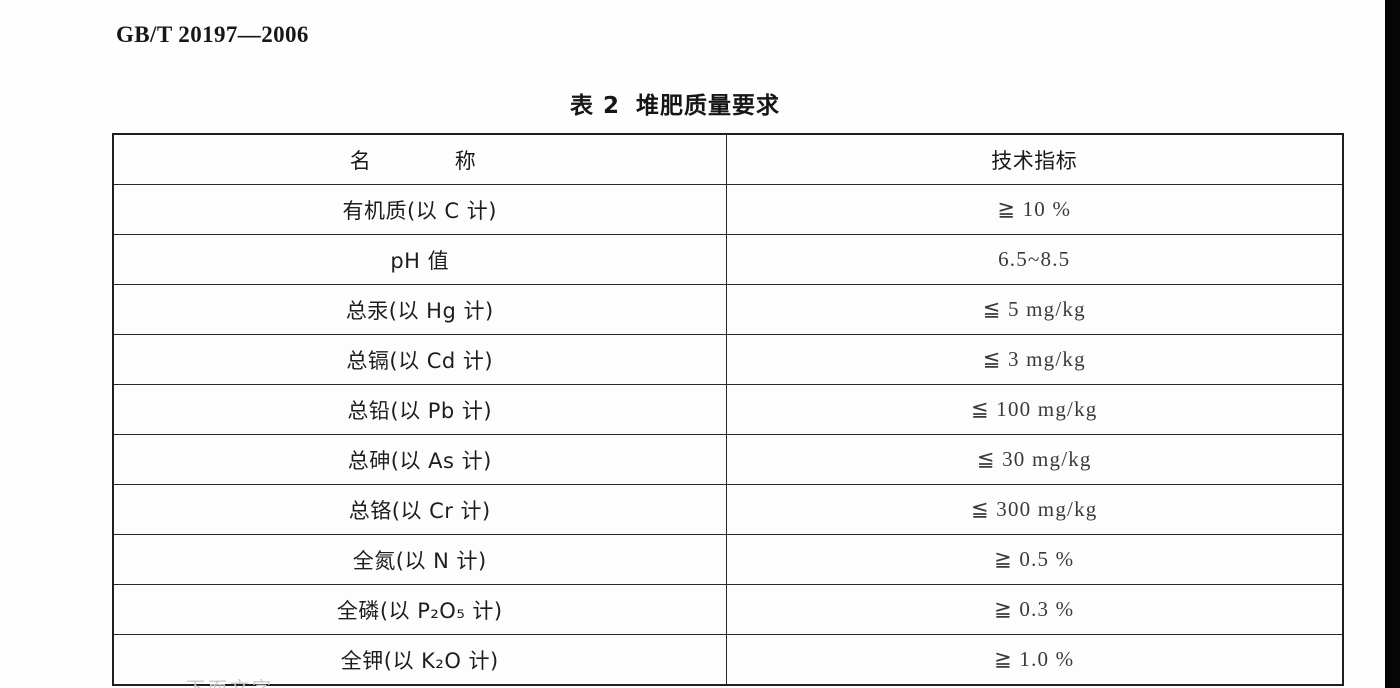  Describe the element at coordinates (708, 106) in the screenshot. I see `table-caption-text: 堆肥质量要求` at that location.